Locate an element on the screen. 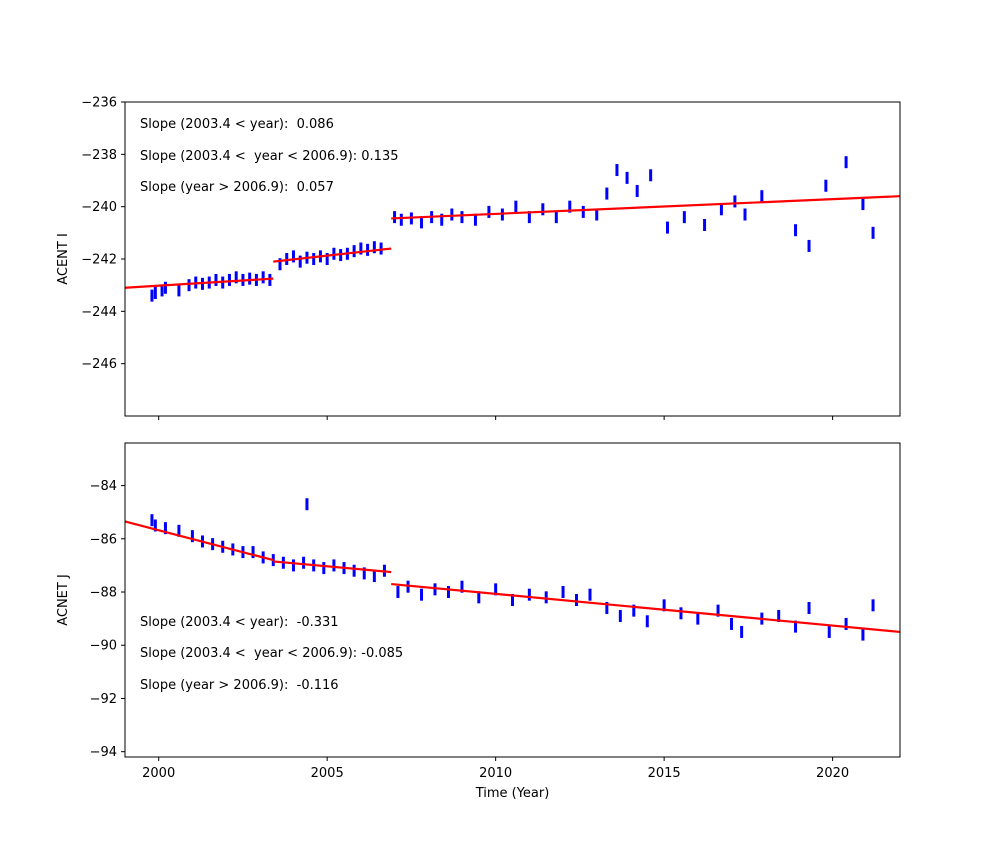  y-tick-label: −240 is located at coordinates (99, 207).